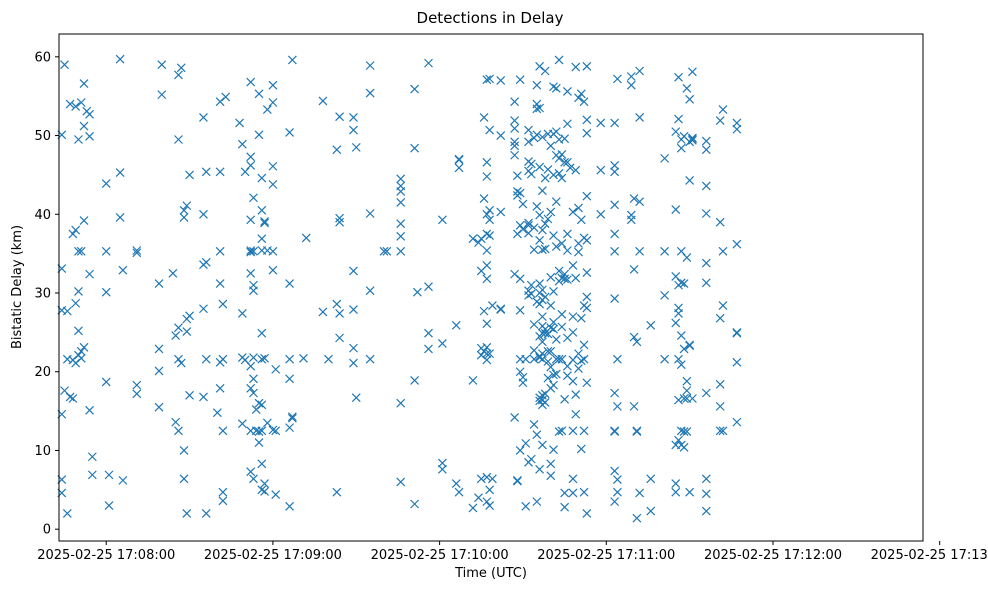 The image size is (988, 590). What do you see at coordinates (42, 294) in the screenshot?
I see `y-tick-label: 30` at bounding box center [42, 294].